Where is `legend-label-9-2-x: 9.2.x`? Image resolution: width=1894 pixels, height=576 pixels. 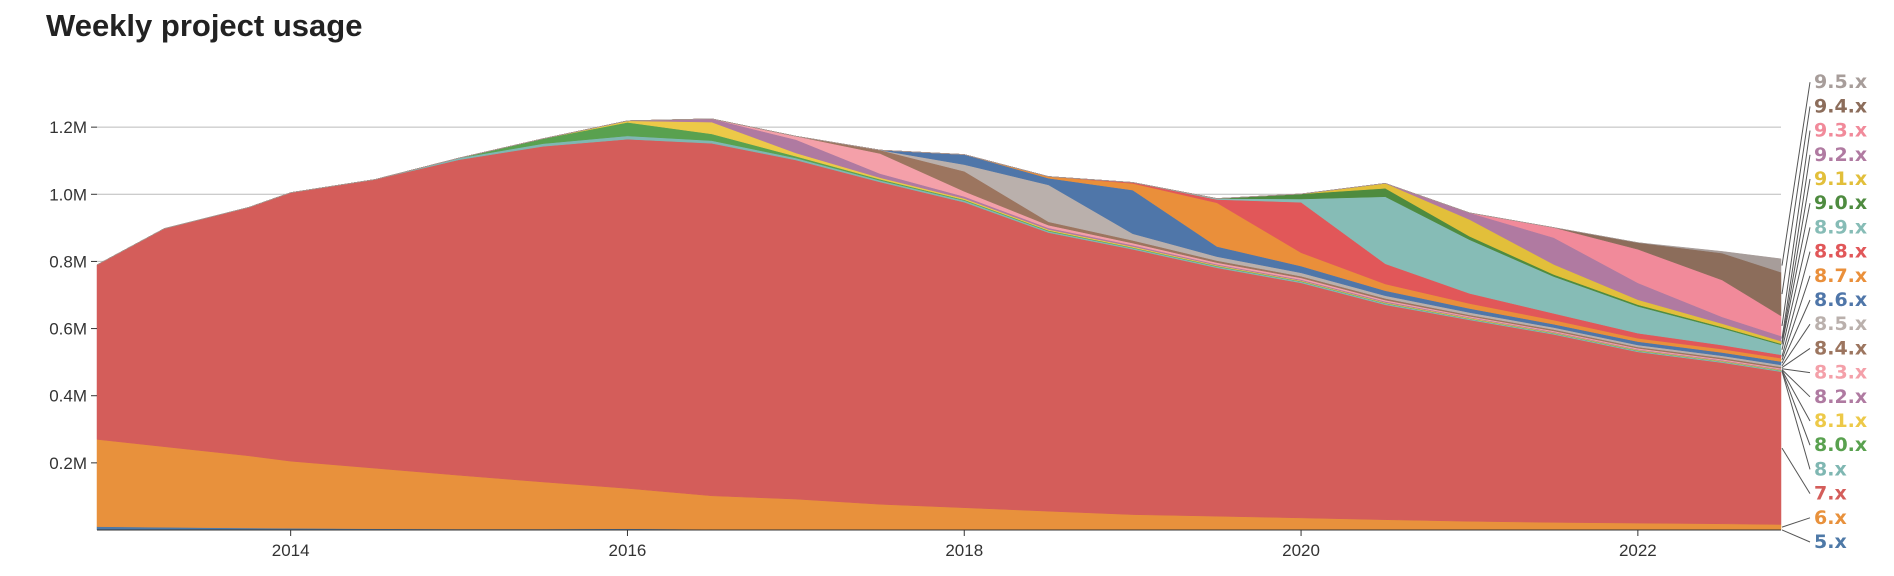 legend-label-9-2-x: 9.2.x is located at coordinates (1840, 155).